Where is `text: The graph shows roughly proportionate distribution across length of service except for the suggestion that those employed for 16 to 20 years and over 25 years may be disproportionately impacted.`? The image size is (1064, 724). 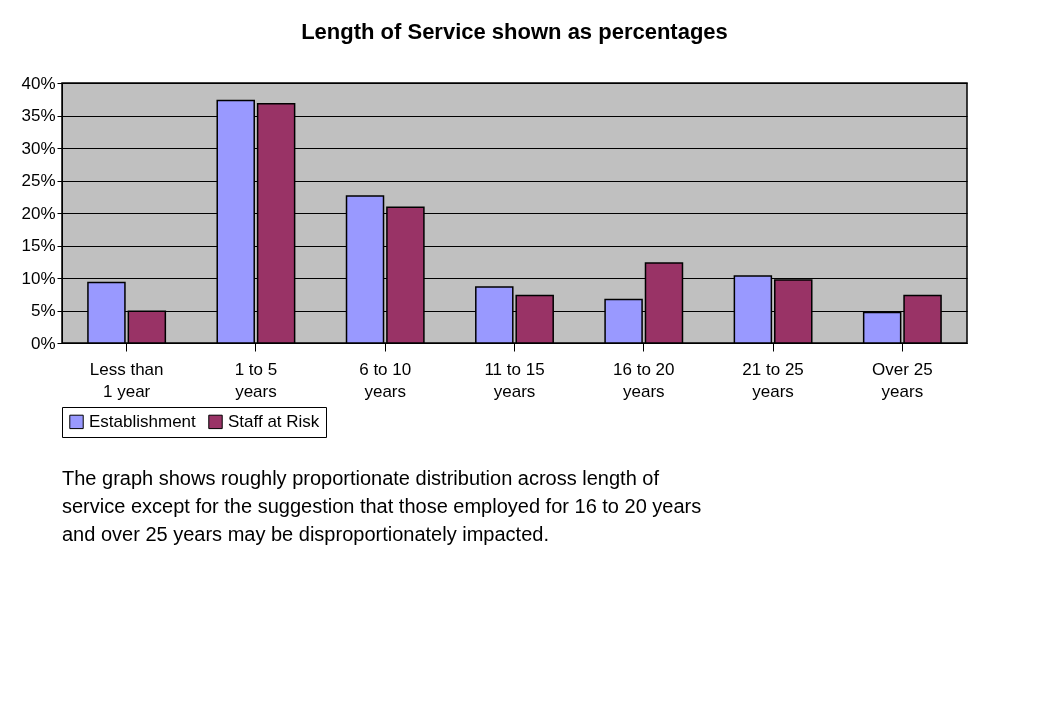 text: The graph shows roughly proportionate distribution across length of service except for the suggestion that those employed for 16 to 20 years and over 25 years may be disproportionately impacted. is located at coordinates (382, 506).